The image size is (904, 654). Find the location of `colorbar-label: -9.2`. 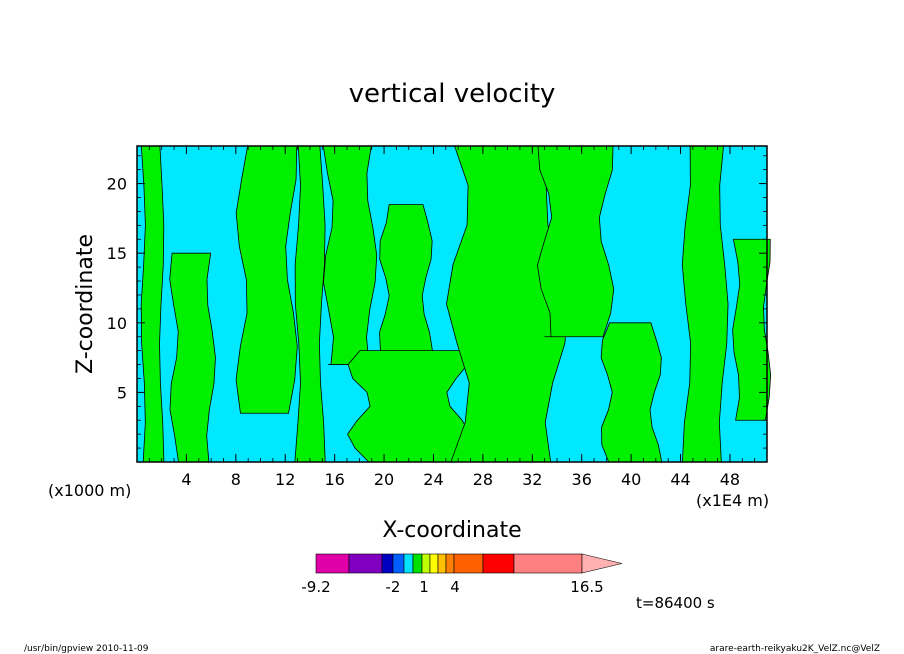

colorbar-label: -9.2 is located at coordinates (315, 587).